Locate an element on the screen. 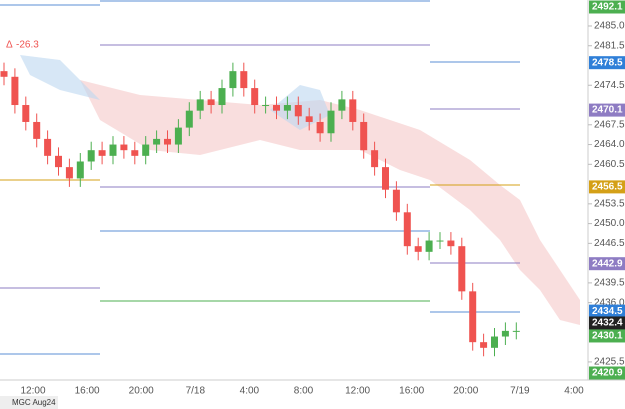 The width and height of the screenshot is (625, 409). price-label: 2432.4 is located at coordinates (607, 323).